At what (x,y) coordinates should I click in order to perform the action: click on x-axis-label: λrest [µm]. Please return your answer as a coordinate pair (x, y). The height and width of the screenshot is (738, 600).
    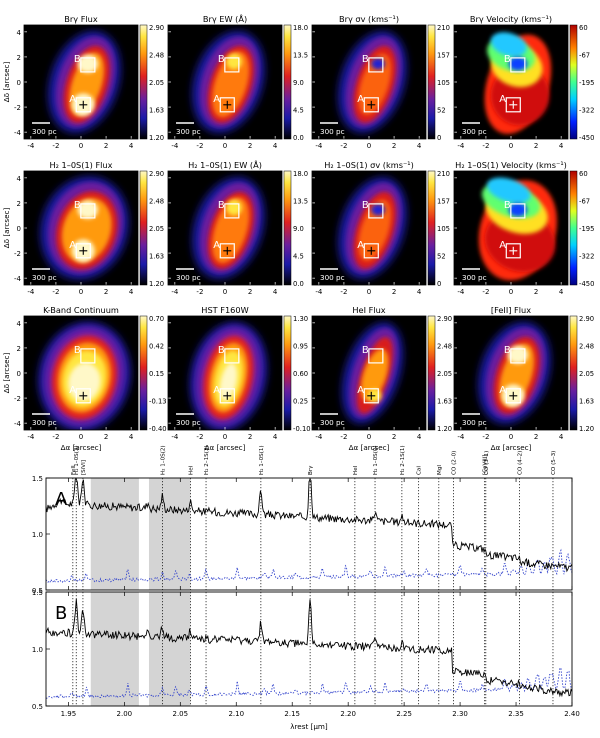
    Looking at the image, I should click on (309, 726).